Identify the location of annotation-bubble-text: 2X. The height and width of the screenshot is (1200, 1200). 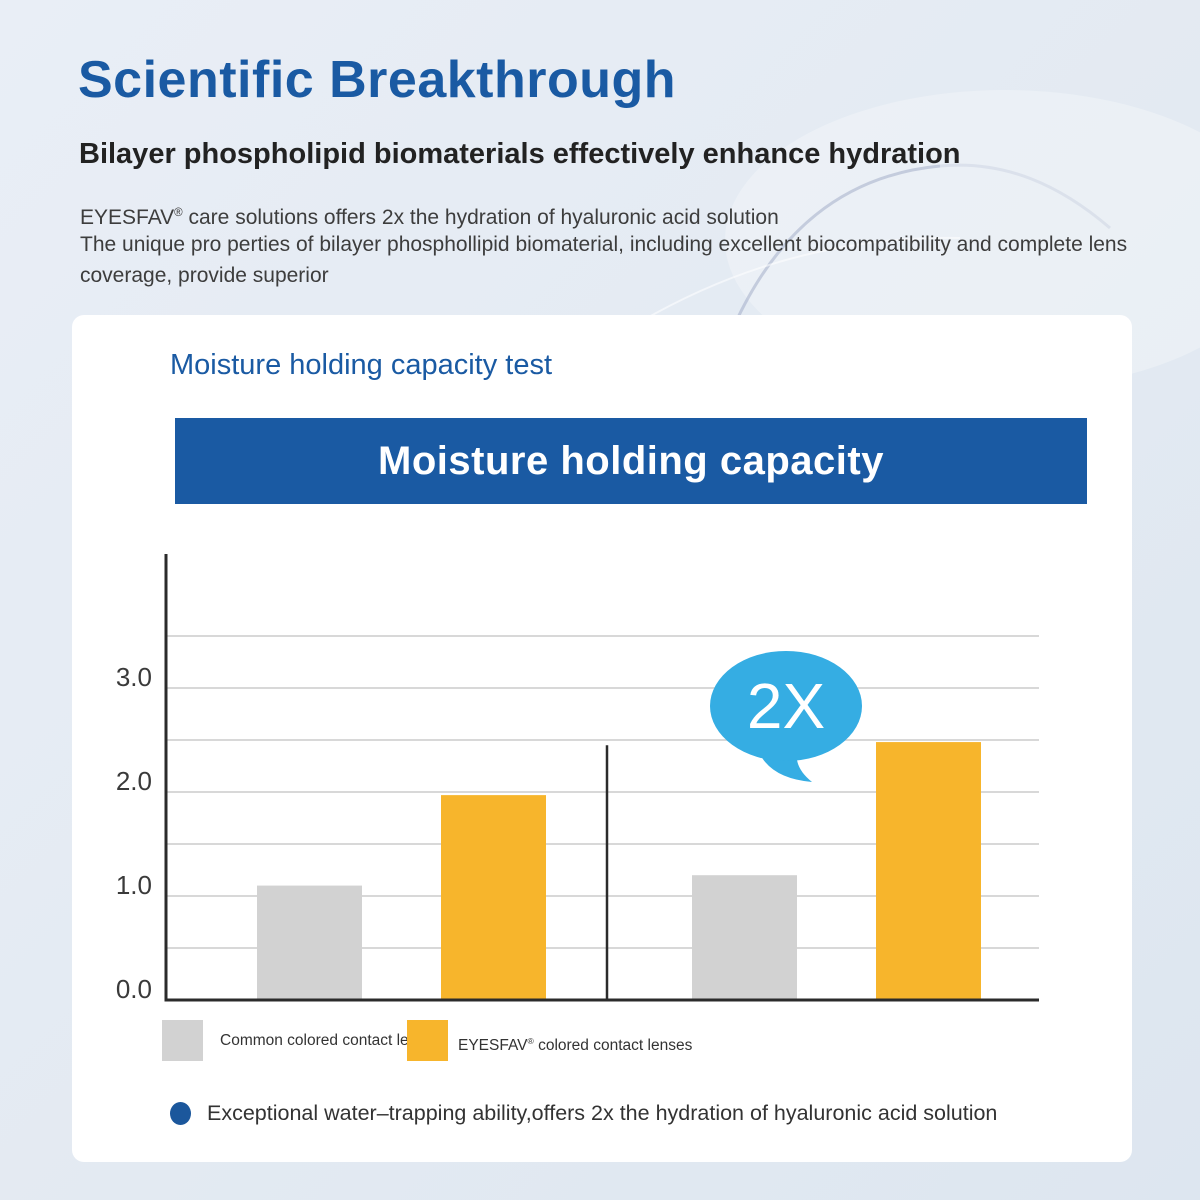
(786, 706).